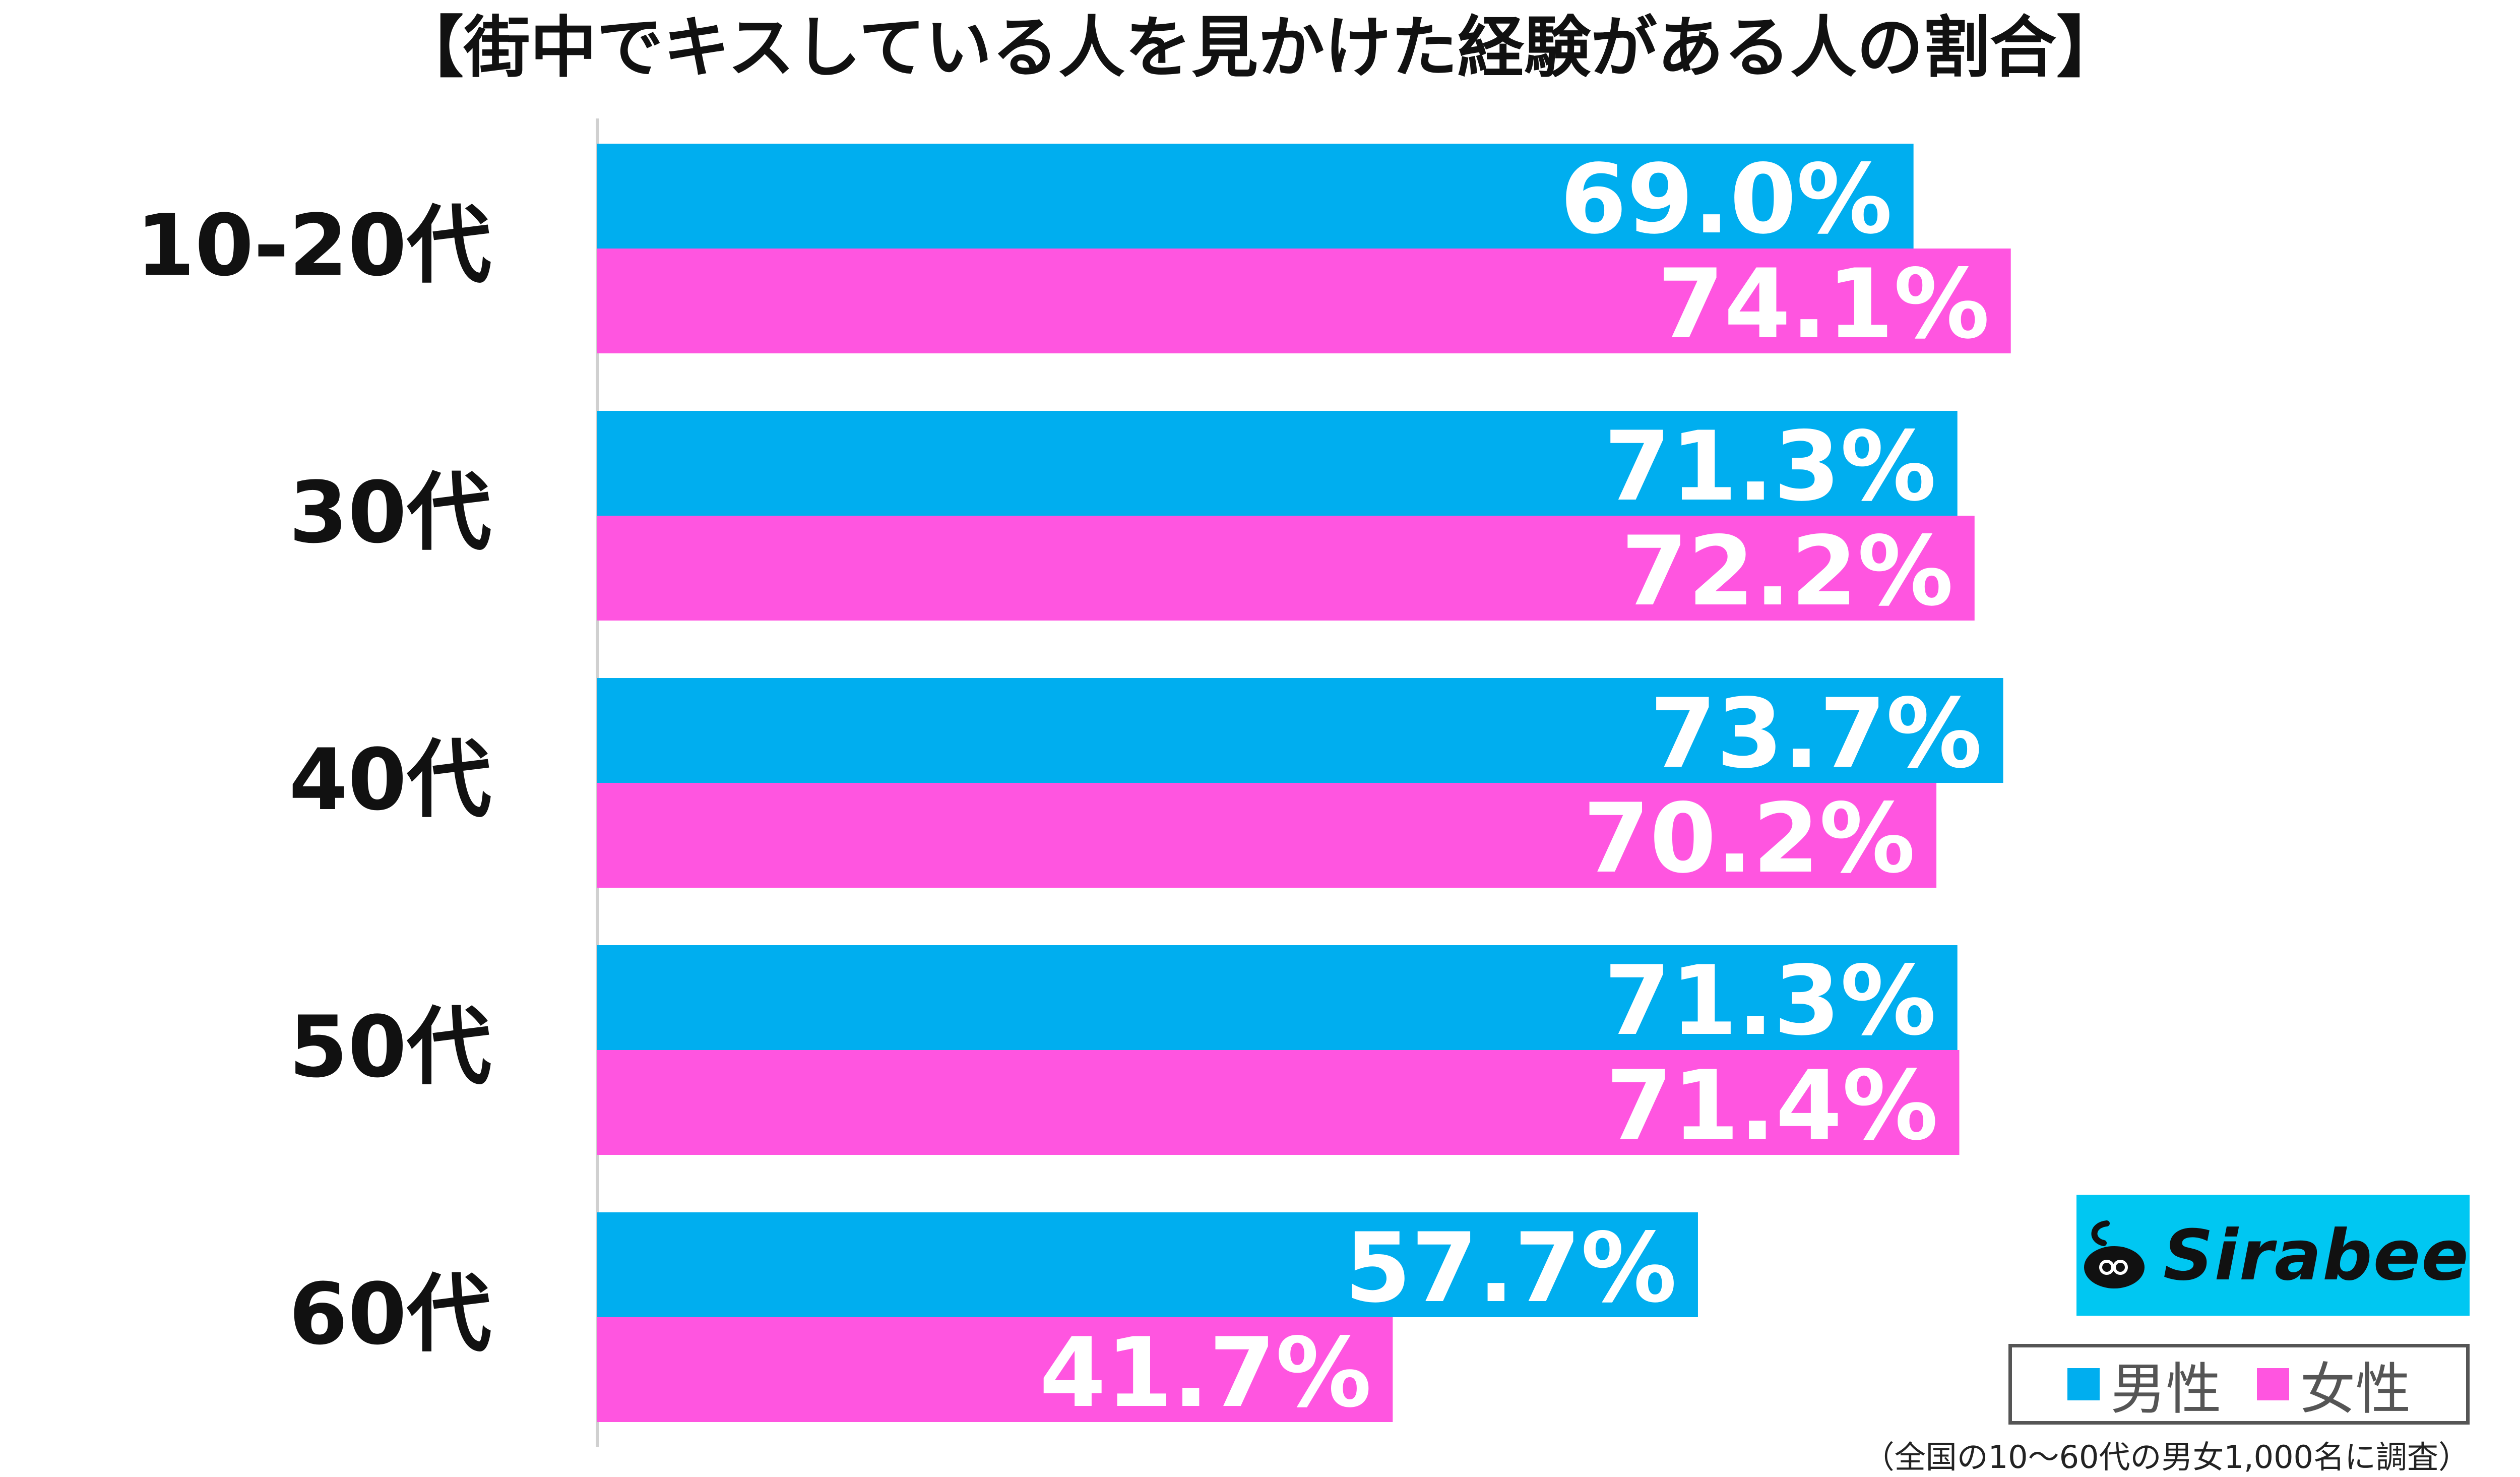  Describe the element at coordinates (2239, 1384) in the screenshot. I see `chart-legend: 男性 女性` at that location.